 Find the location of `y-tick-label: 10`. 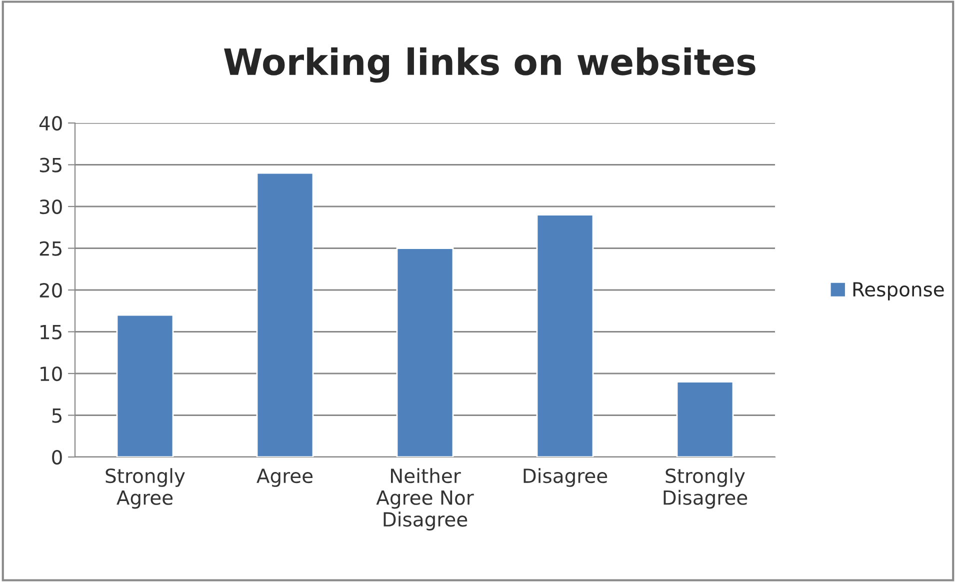

y-tick-label: 10 is located at coordinates (51, 374).